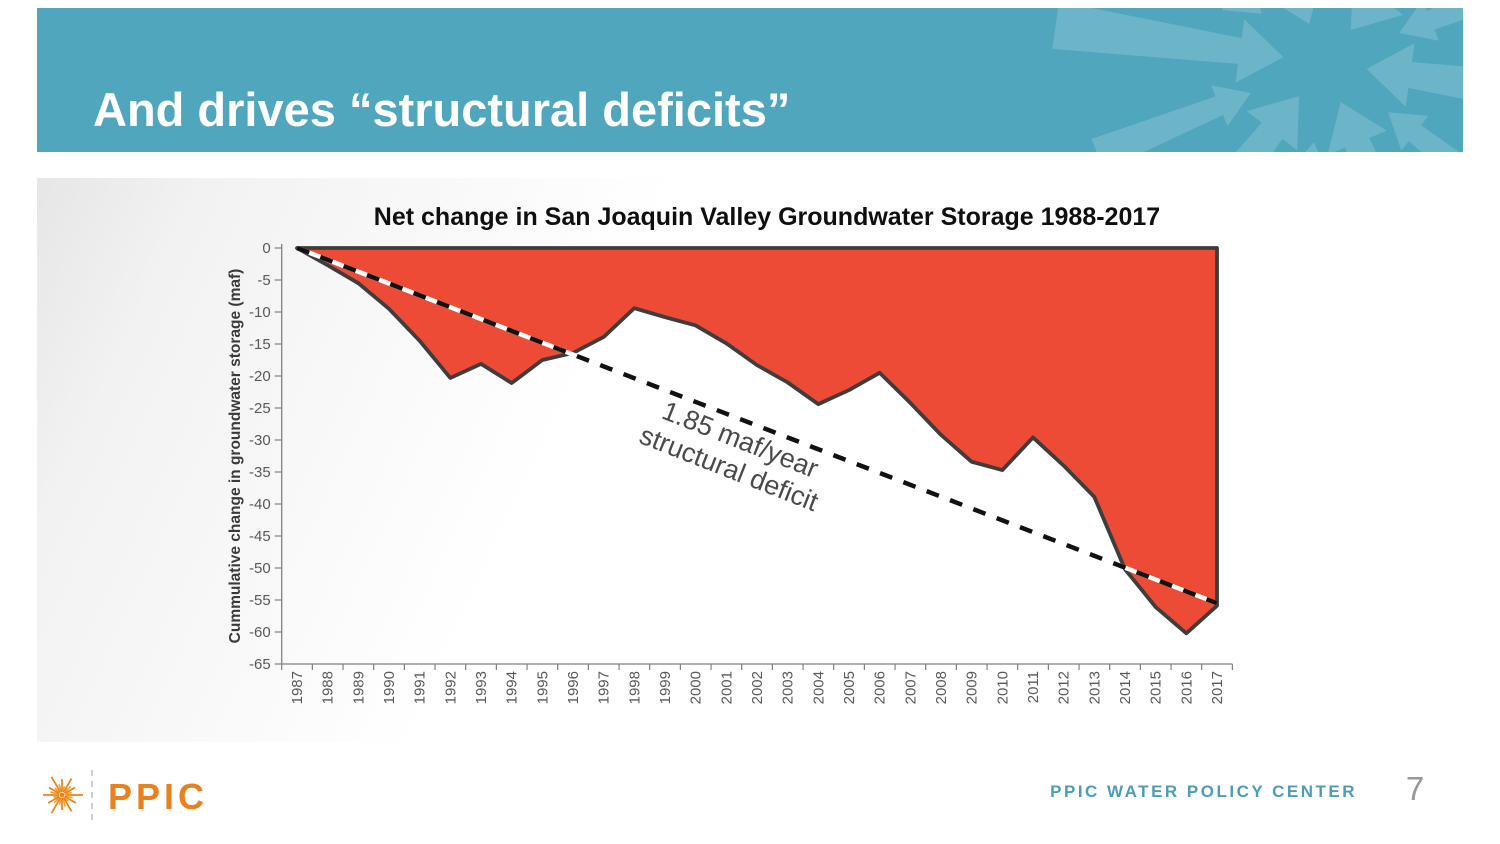 This screenshot has width=1500, height=844. What do you see at coordinates (442, 109) in the screenshot?
I see `slide-title: And drives “structural deficits”` at bounding box center [442, 109].